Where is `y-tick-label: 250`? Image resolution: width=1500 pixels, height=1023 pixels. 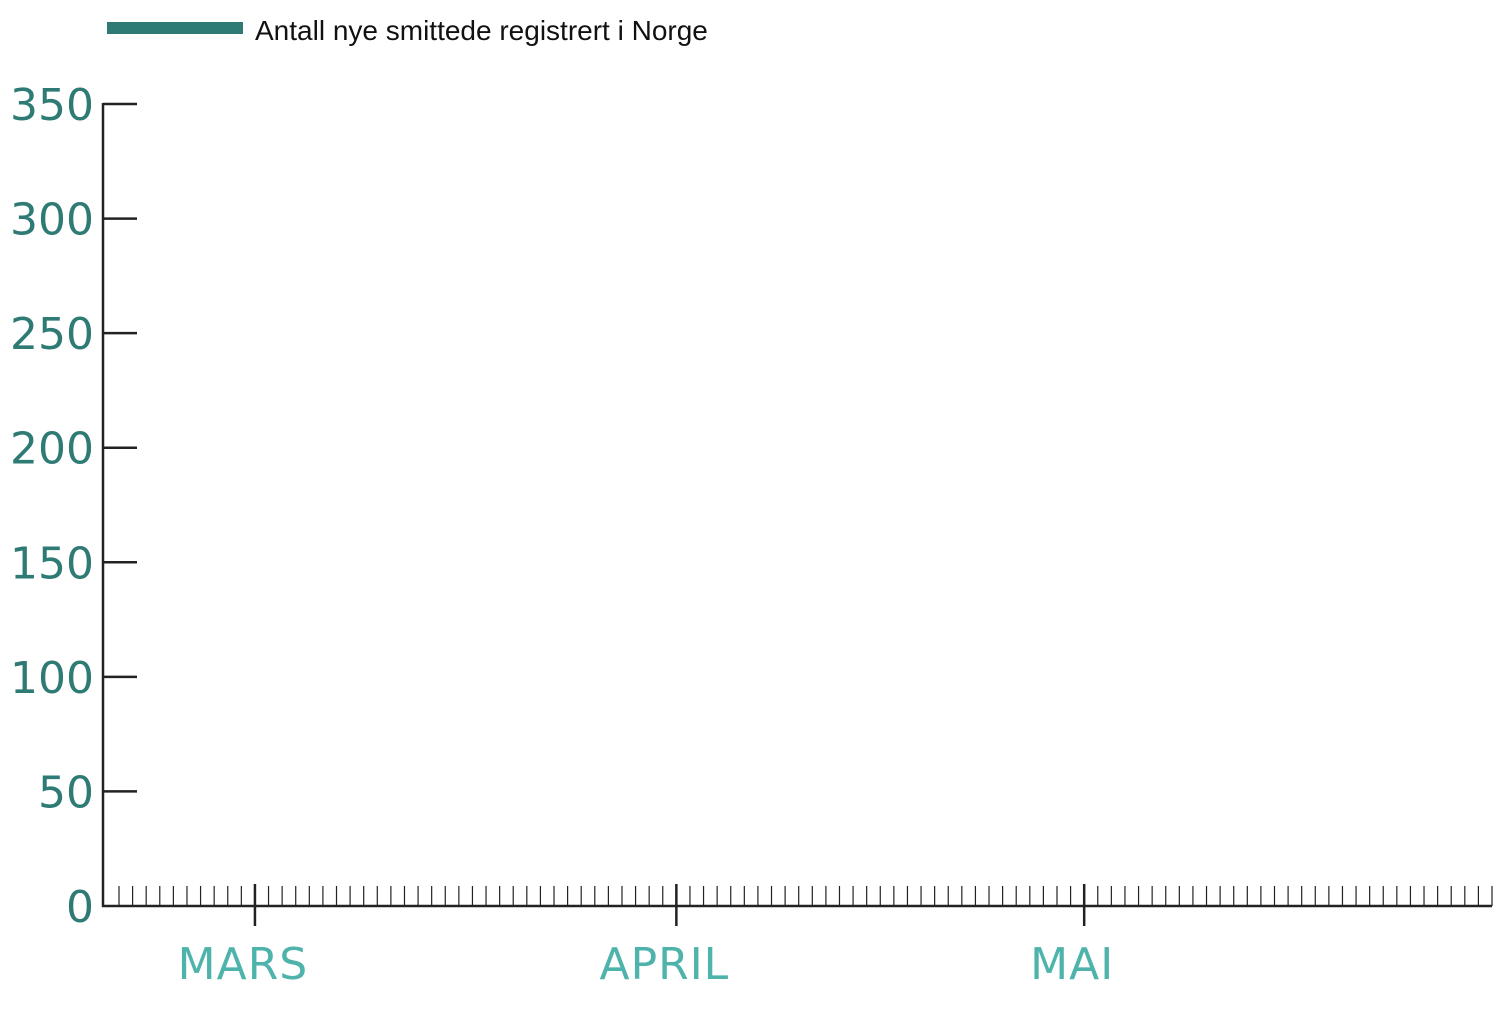 y-tick-label: 250 is located at coordinates (52, 334).